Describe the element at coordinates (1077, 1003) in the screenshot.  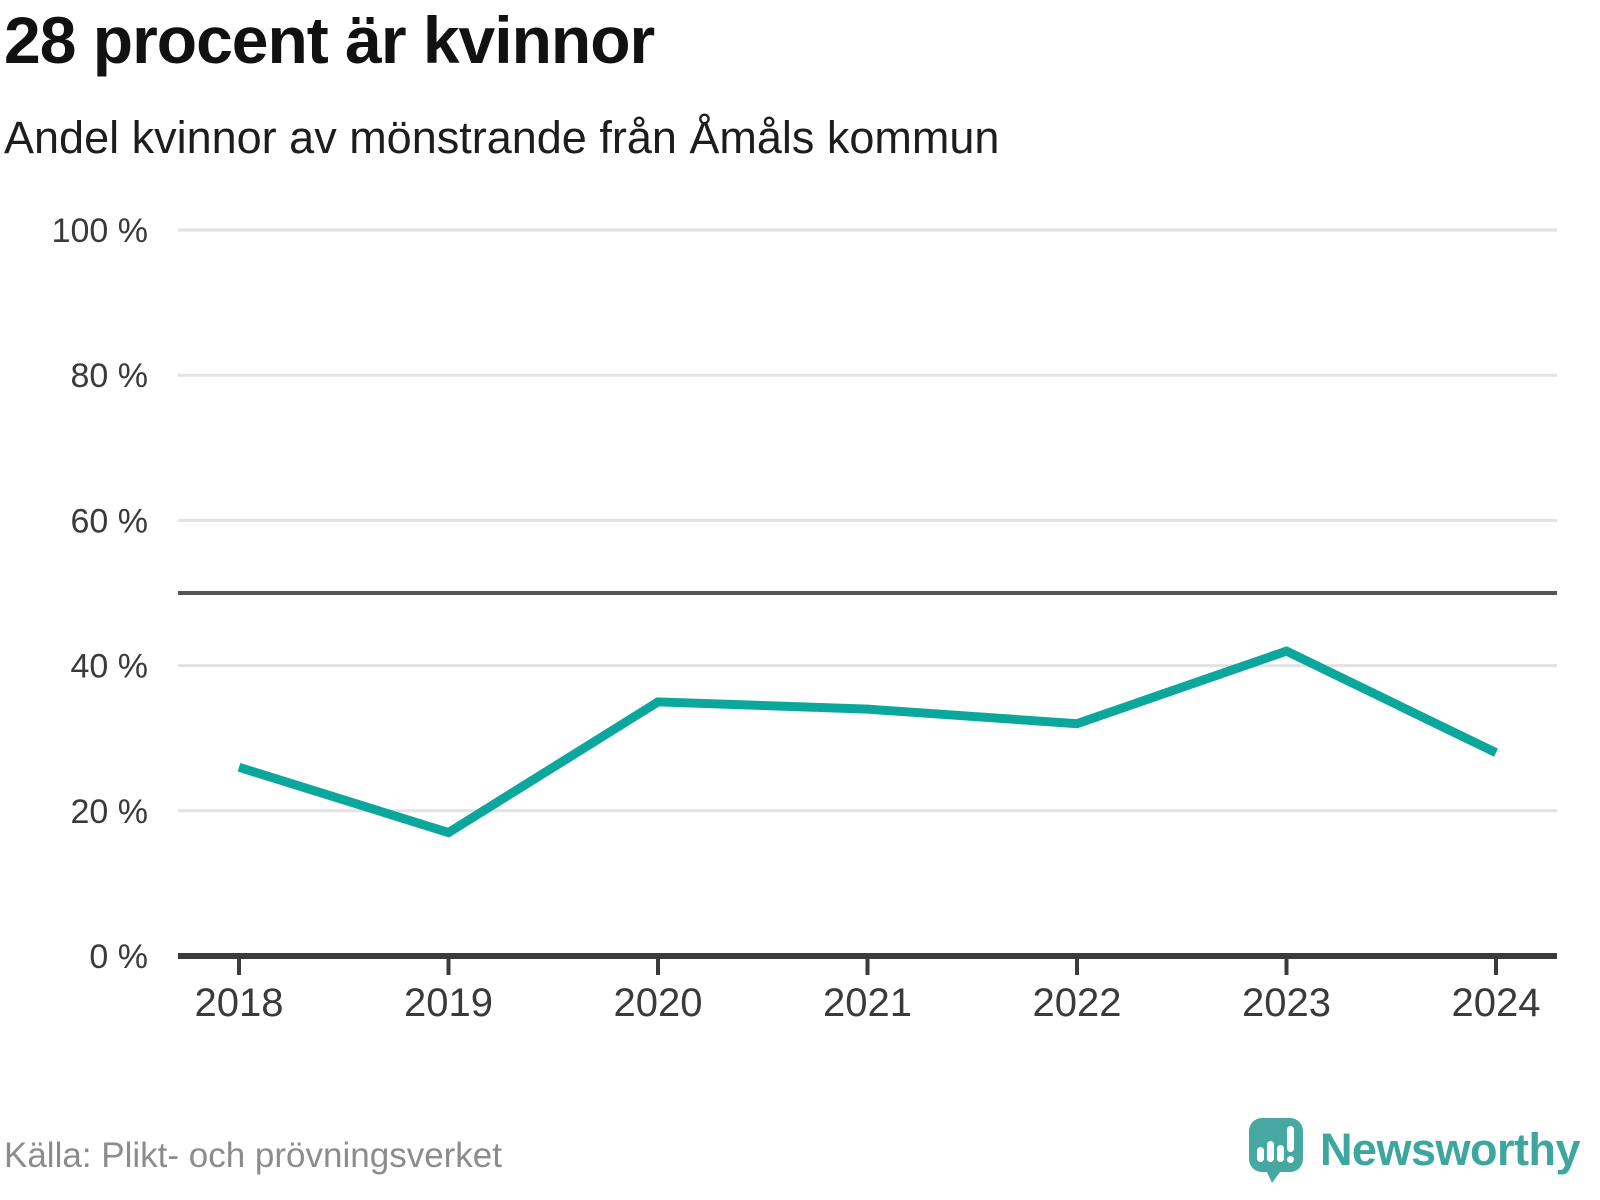
I see `x-axis-tick-label: 2022` at that location.